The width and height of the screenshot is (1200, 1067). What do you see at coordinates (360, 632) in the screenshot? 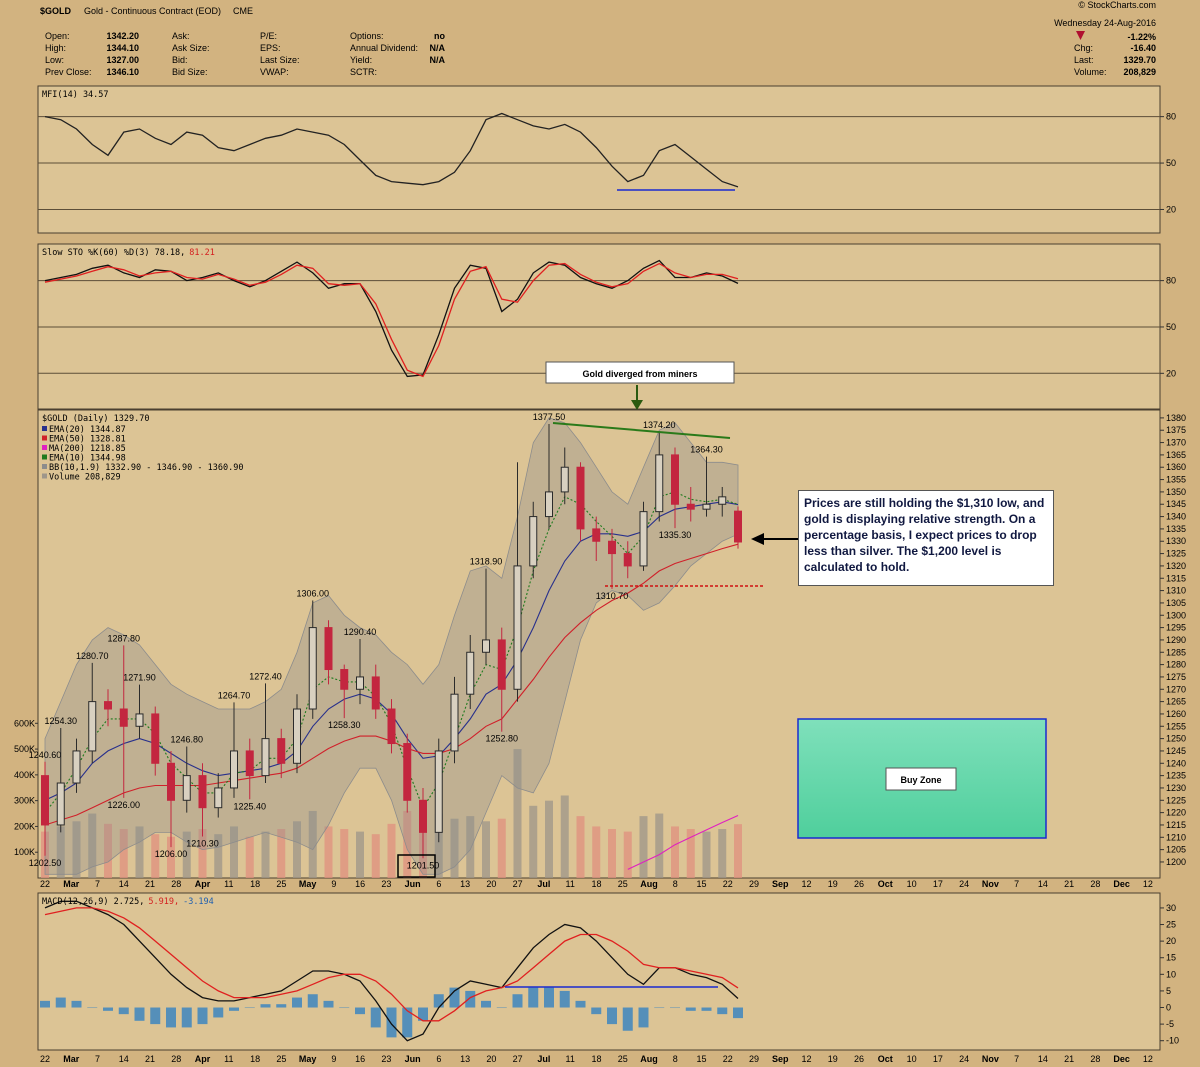
I see `high-label: 1290.40` at bounding box center [360, 632].